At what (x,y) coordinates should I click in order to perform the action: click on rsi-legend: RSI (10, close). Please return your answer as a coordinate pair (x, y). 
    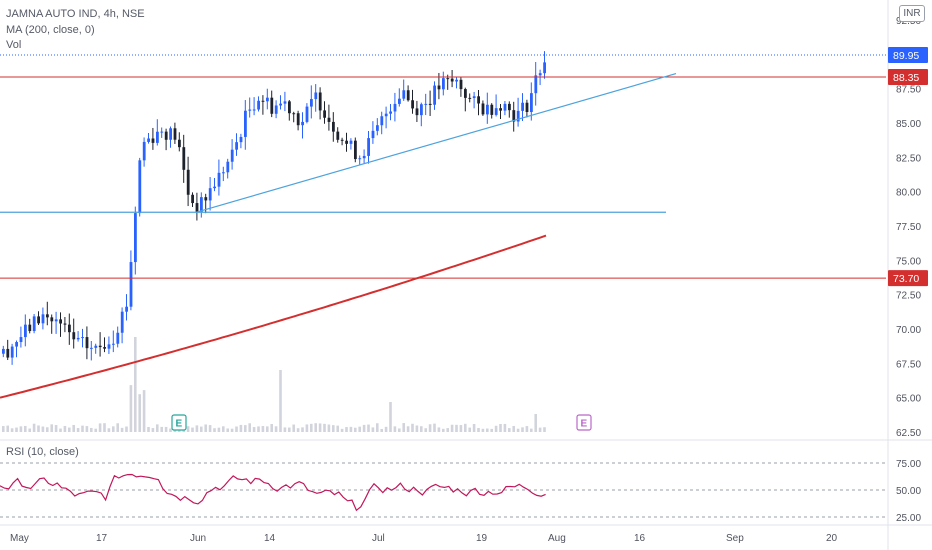
    Looking at the image, I should click on (42, 452).